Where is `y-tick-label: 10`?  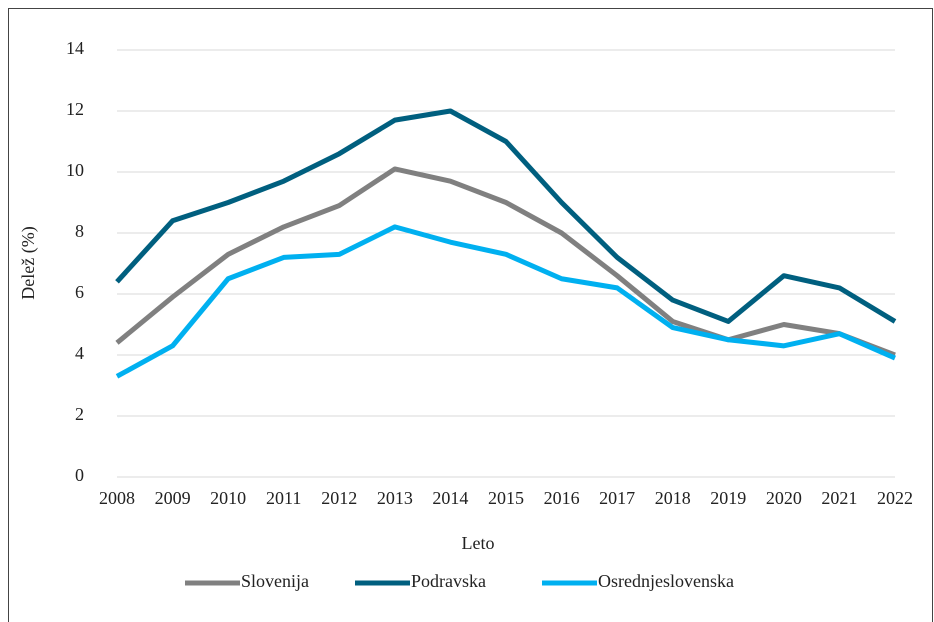 y-tick-label: 10 is located at coordinates (75, 170).